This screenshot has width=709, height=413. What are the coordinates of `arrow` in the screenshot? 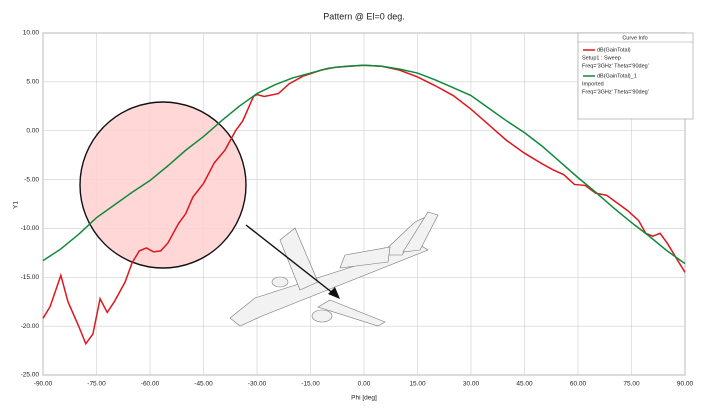 It's located at (290, 259).